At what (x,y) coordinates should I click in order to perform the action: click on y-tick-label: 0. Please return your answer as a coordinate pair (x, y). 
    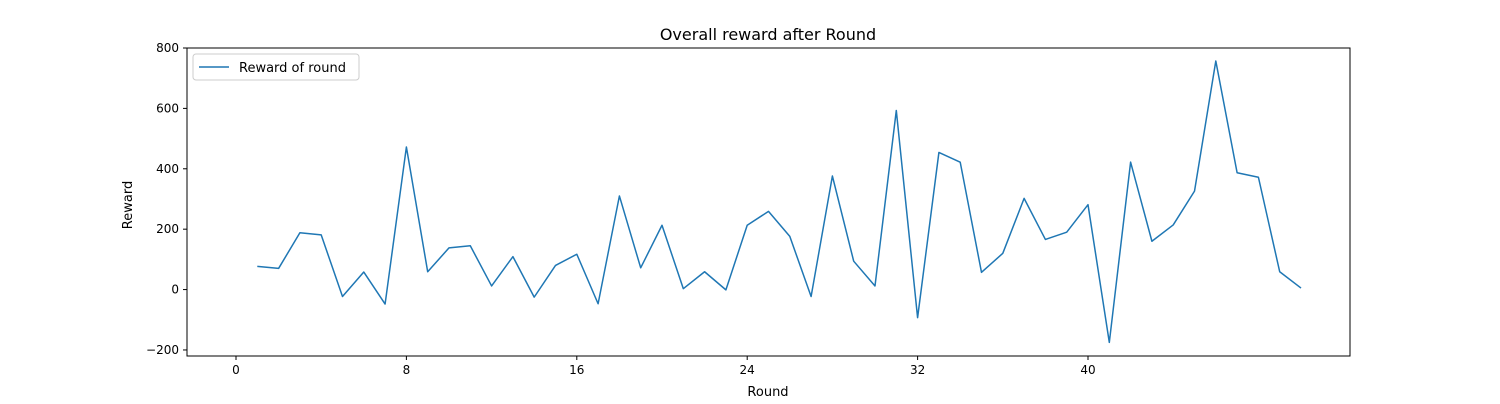
    Looking at the image, I should click on (175, 290).